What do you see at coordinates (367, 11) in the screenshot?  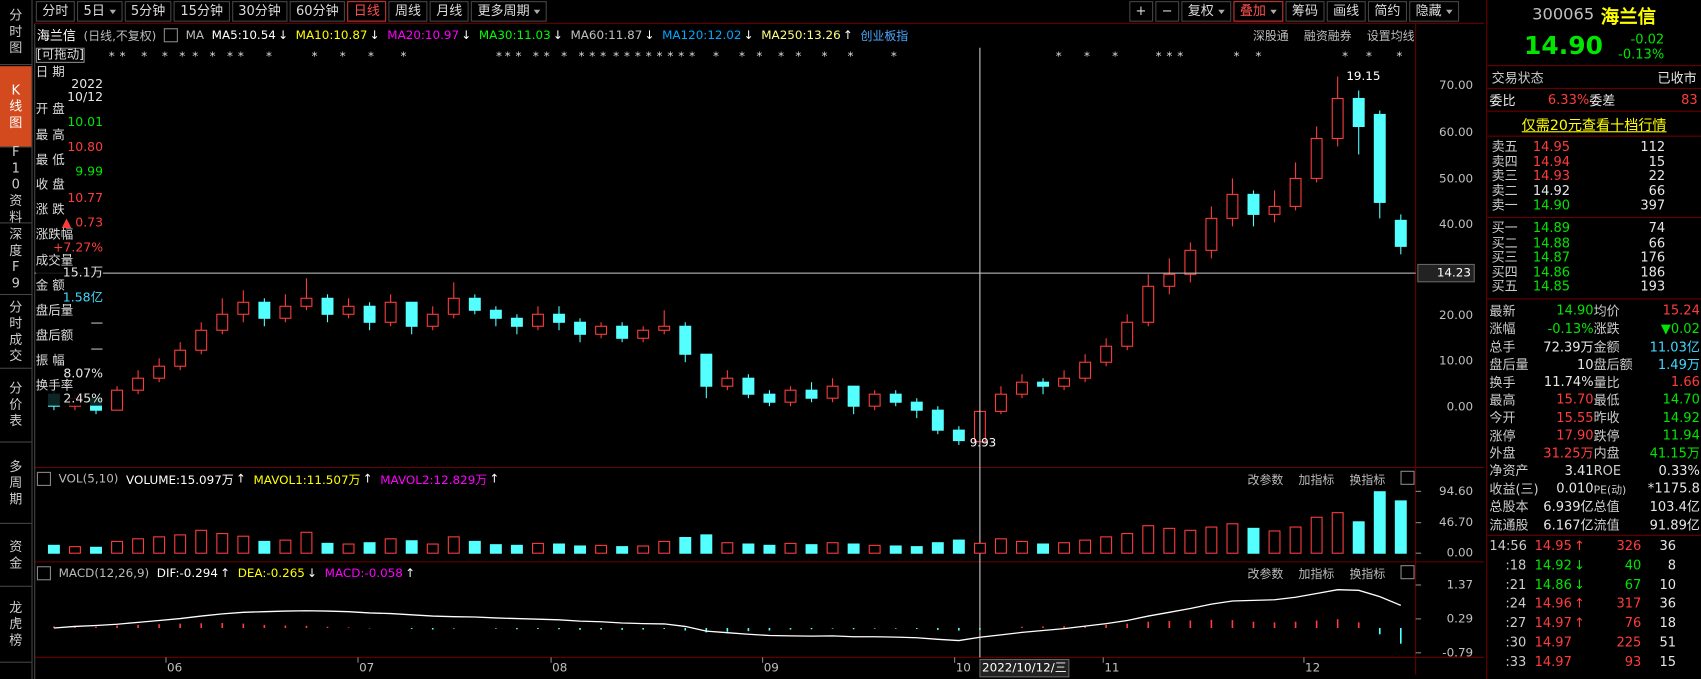 I see `period-button: 日线` at bounding box center [367, 11].